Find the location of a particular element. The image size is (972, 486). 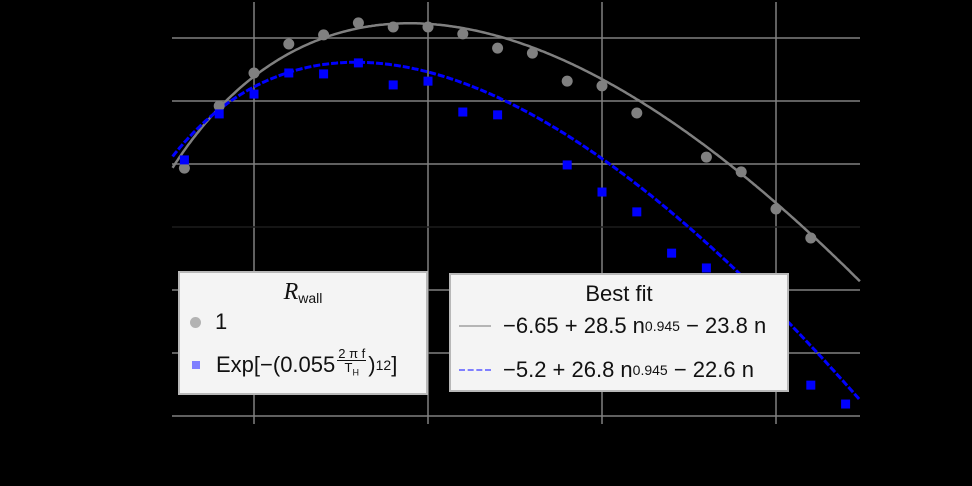

legend-entry-1: 1 is located at coordinates (207, 322).